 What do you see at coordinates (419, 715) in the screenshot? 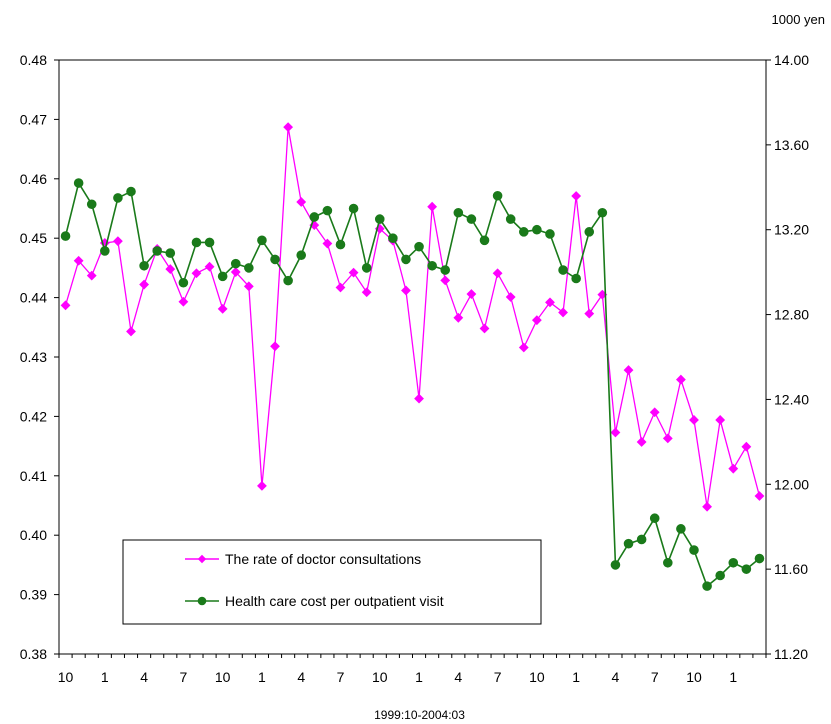
I see `x-axis-title: 1999:10-2004:03` at bounding box center [419, 715].